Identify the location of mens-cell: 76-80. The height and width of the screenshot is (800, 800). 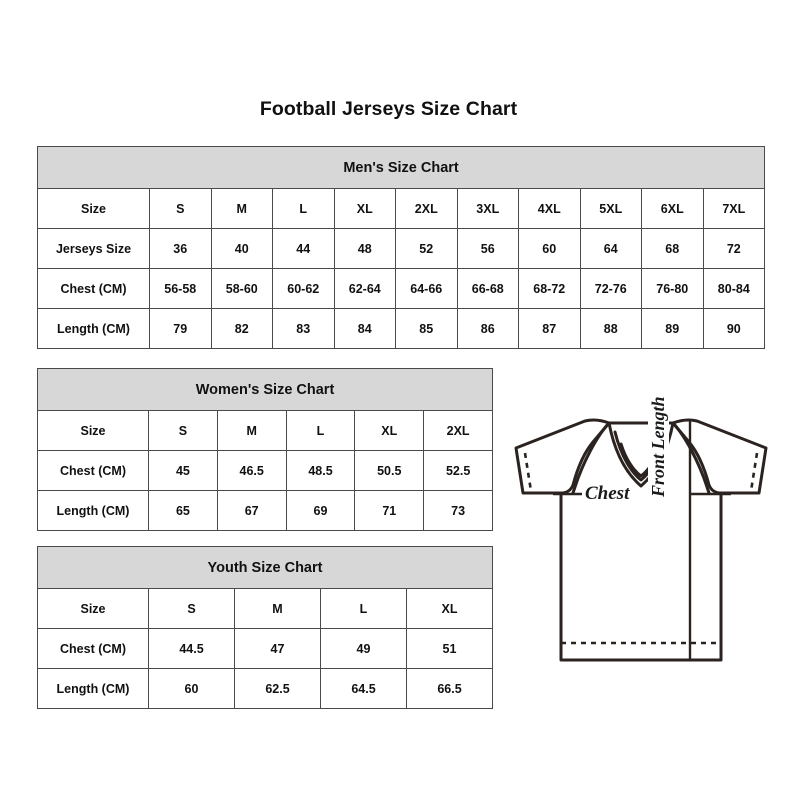
(672, 288).